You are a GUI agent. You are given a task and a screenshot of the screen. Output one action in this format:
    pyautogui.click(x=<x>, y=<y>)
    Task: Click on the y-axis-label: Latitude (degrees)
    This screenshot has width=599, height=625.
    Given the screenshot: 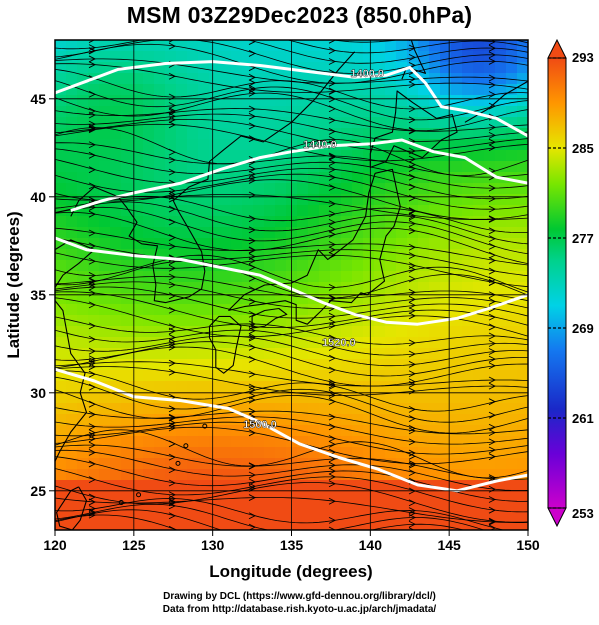 What is the action you would take?
    pyautogui.click(x=13, y=284)
    